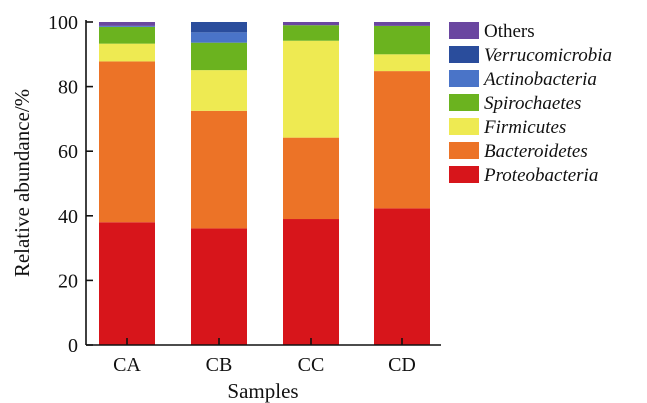  I want to click on bar-segment-cd-others, so click(402, 24).